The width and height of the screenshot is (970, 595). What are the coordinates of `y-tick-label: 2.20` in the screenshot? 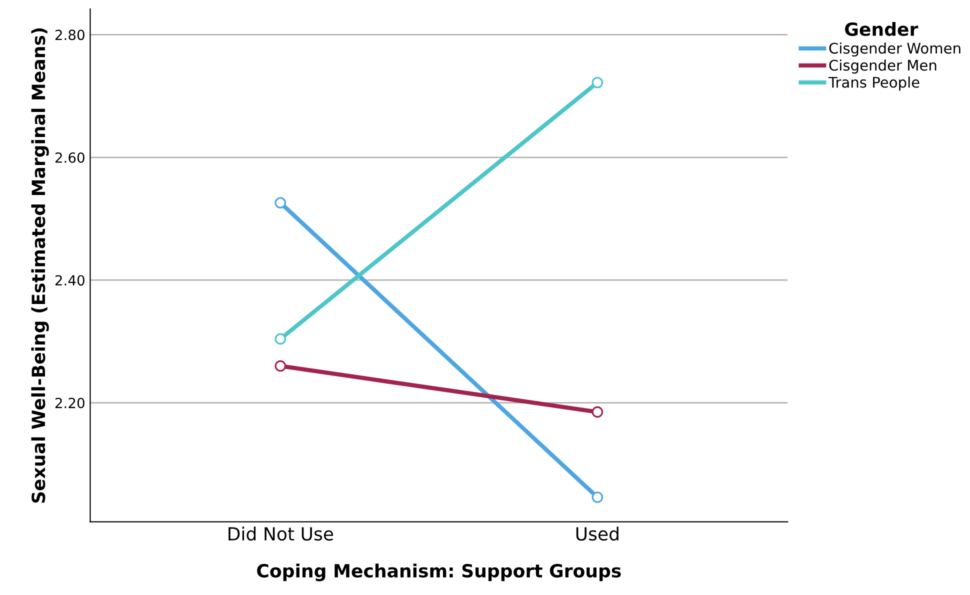 It's located at (69, 403).